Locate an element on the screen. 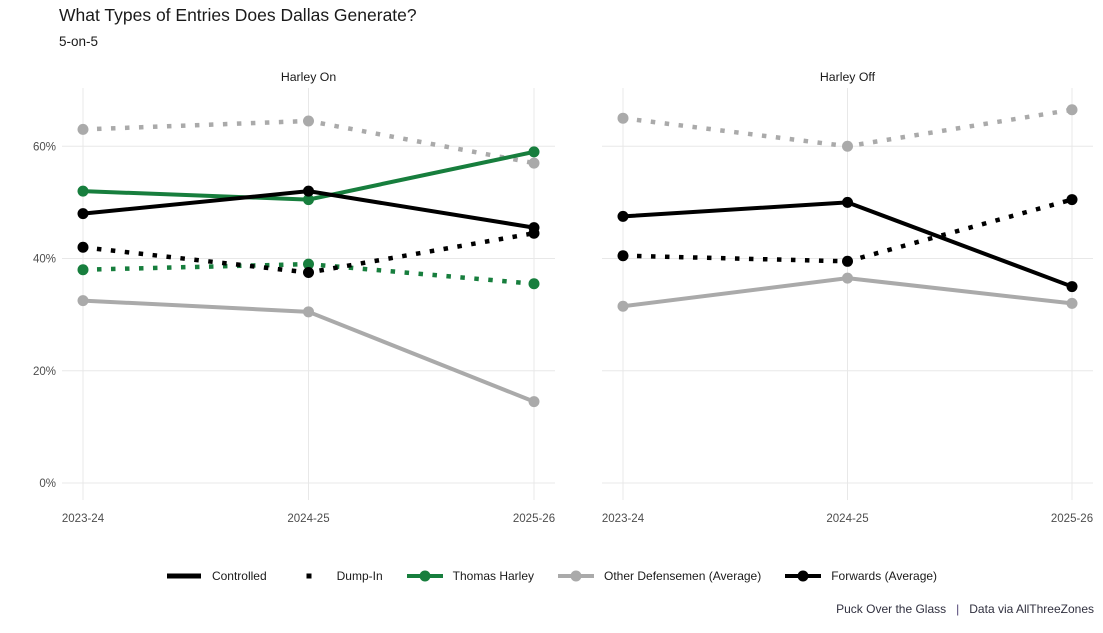 The width and height of the screenshot is (1103, 633). legend-swatch-dot-icon is located at coordinates (309, 576).